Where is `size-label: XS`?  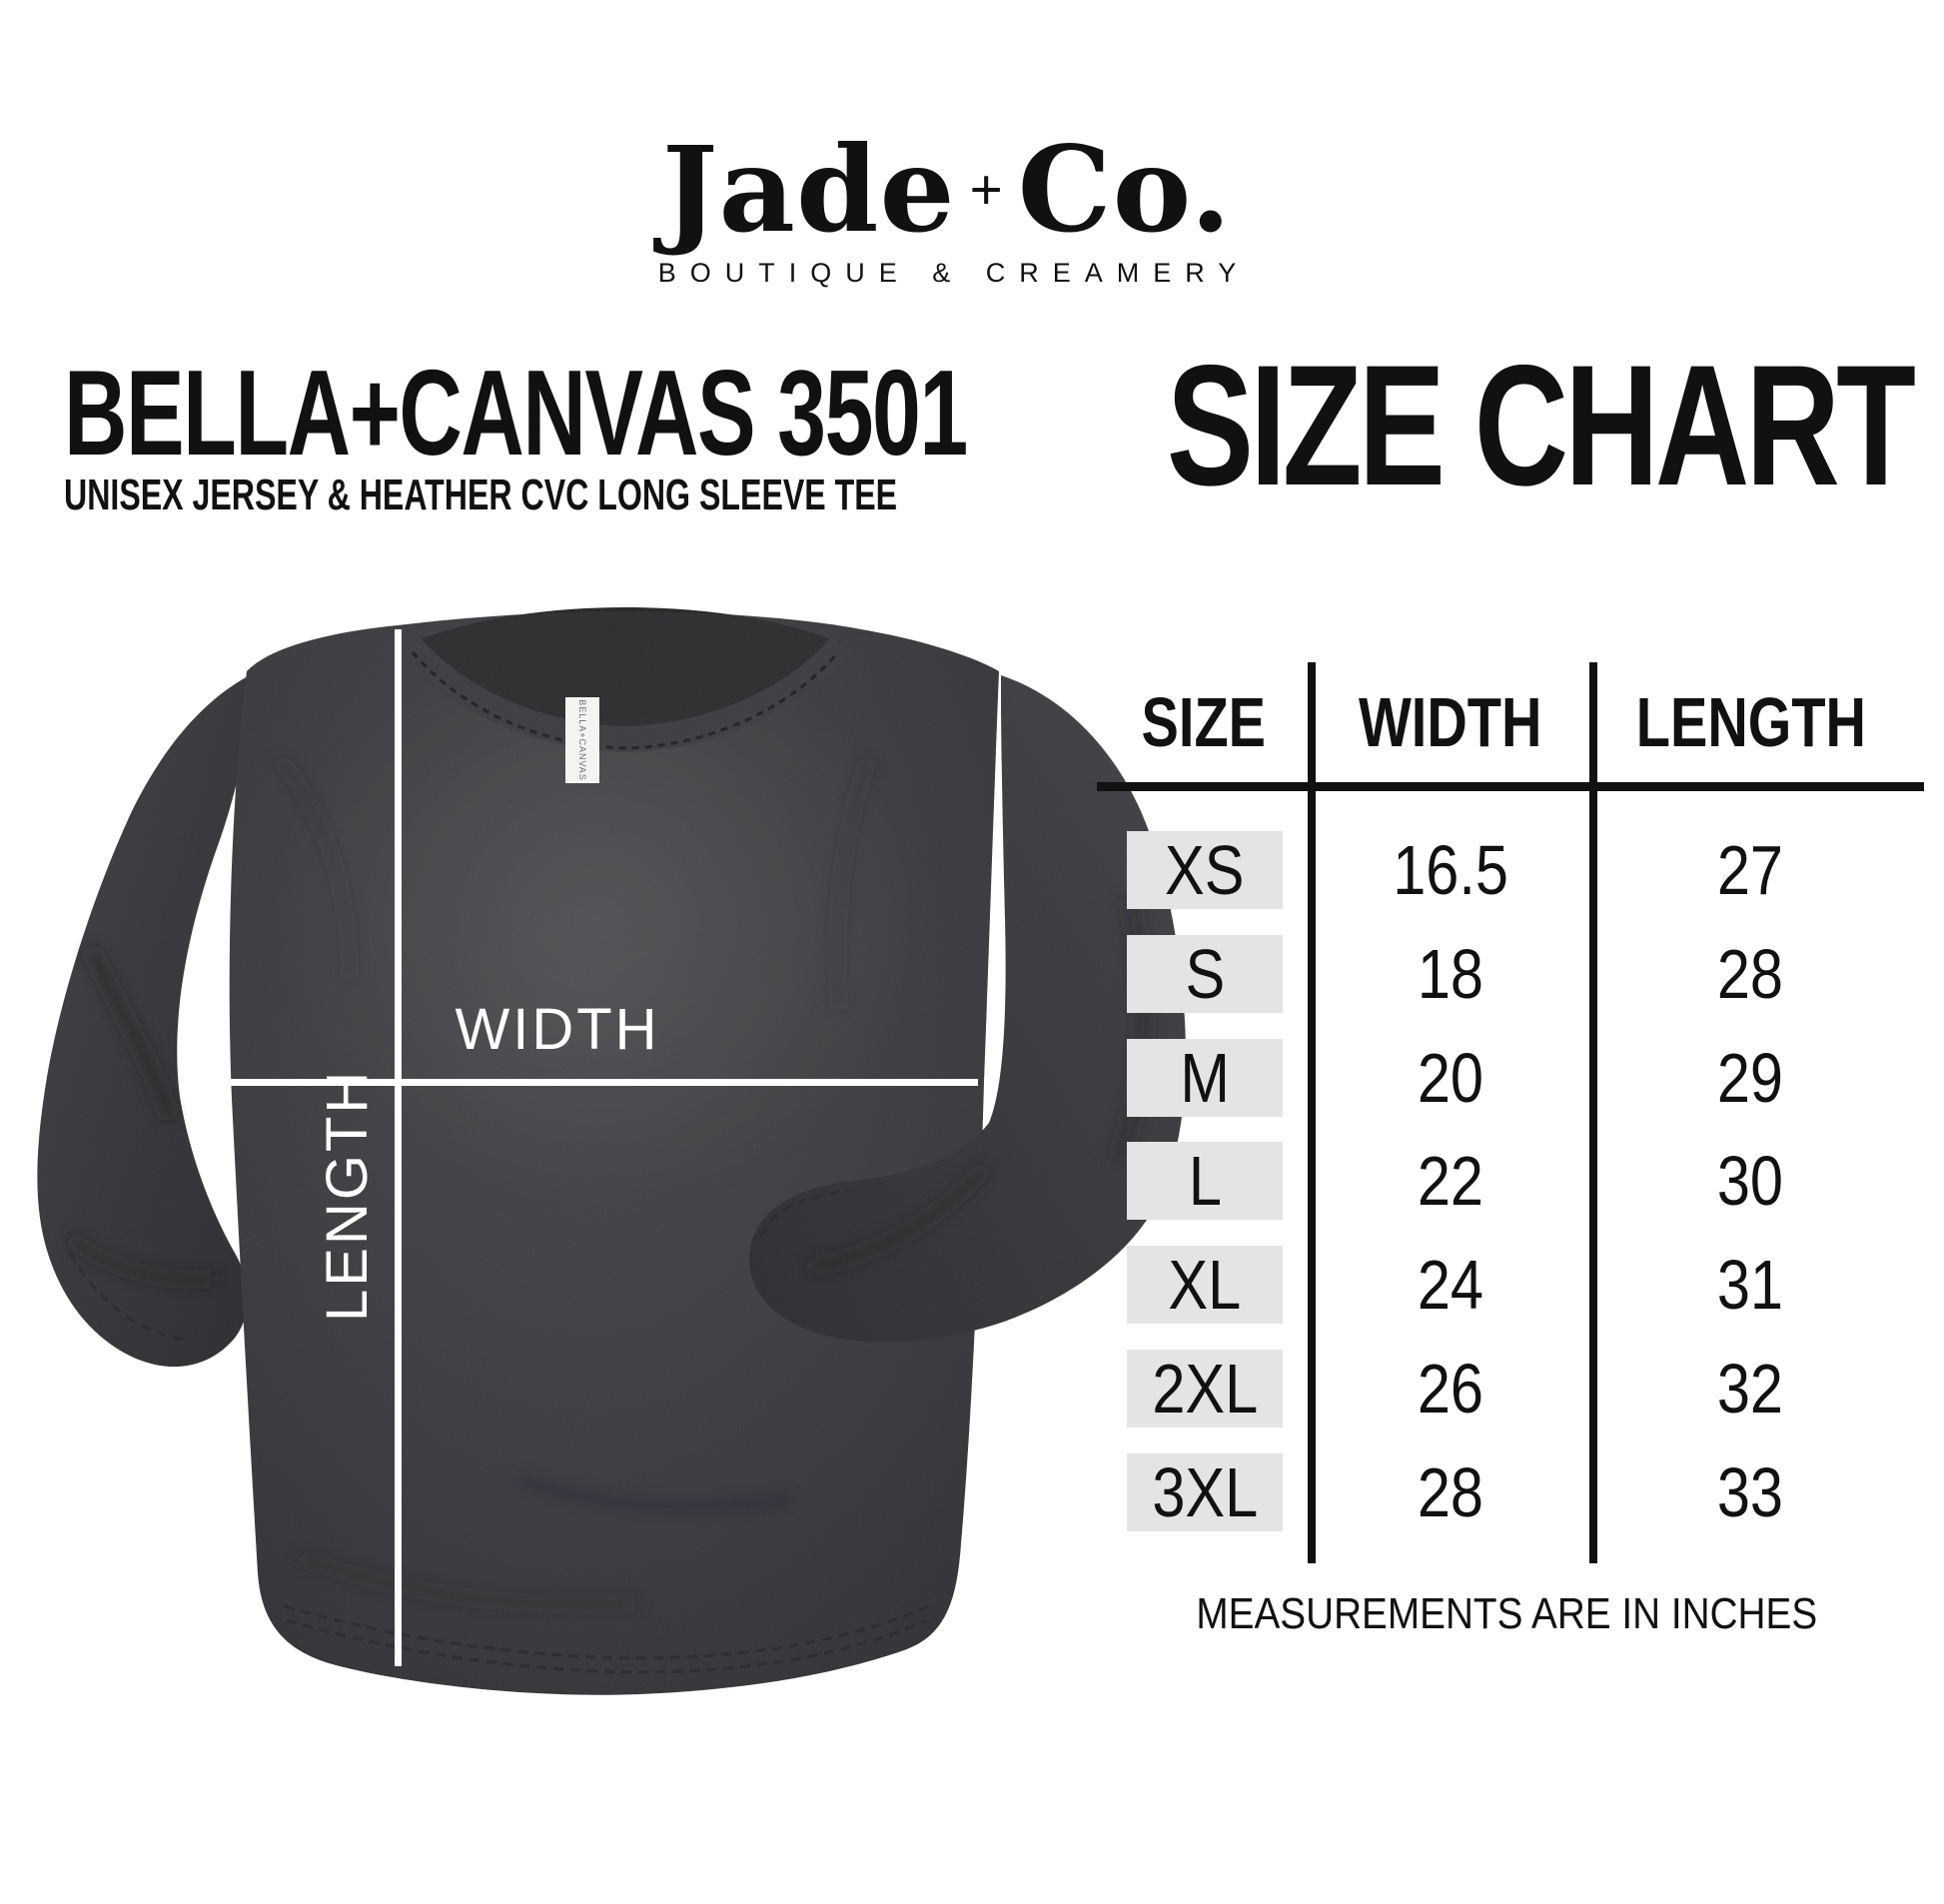
size-label: XS is located at coordinates (1205, 870).